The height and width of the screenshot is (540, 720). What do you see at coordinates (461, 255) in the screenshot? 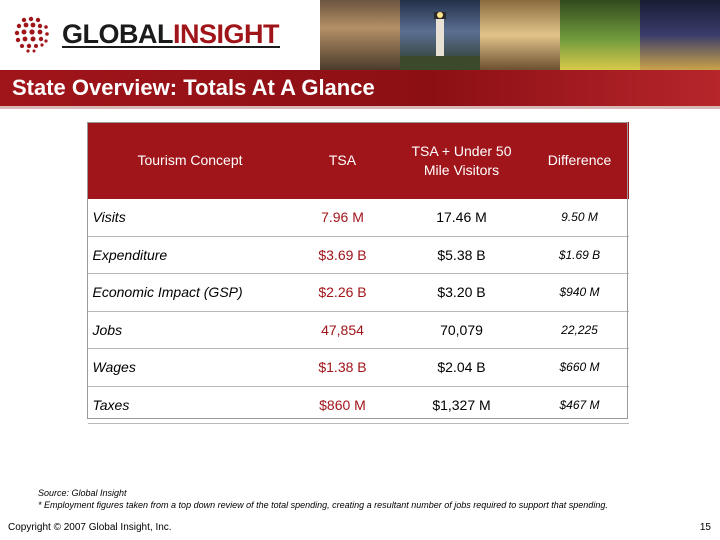
I see `row-total-value: $5.38 B` at bounding box center [461, 255].